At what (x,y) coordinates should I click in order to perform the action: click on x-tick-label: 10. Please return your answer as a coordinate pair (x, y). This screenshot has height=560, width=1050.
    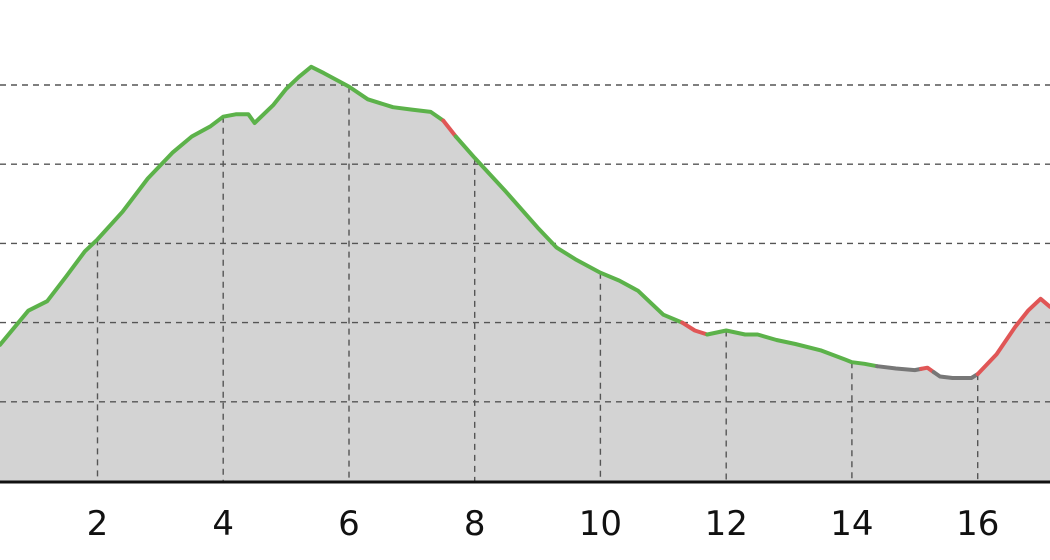
    Looking at the image, I should click on (600, 524).